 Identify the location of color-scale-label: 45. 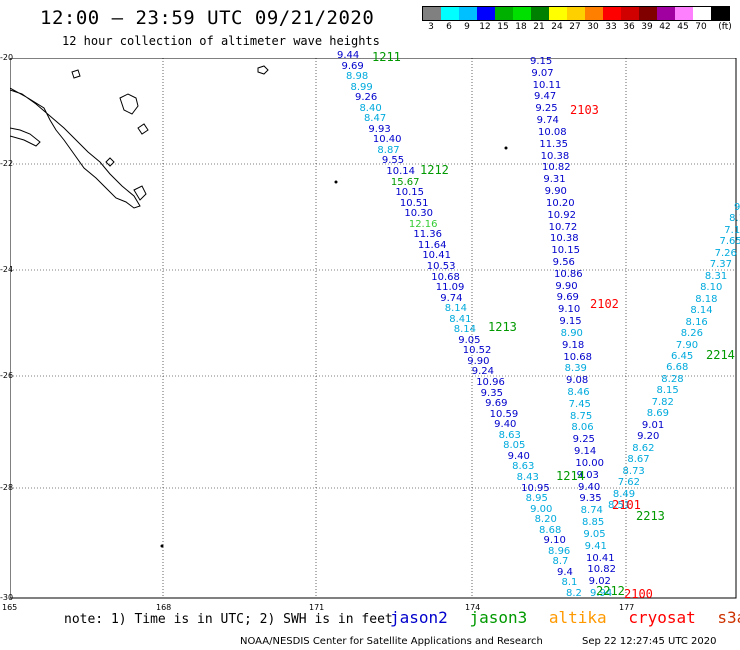
(683, 27).